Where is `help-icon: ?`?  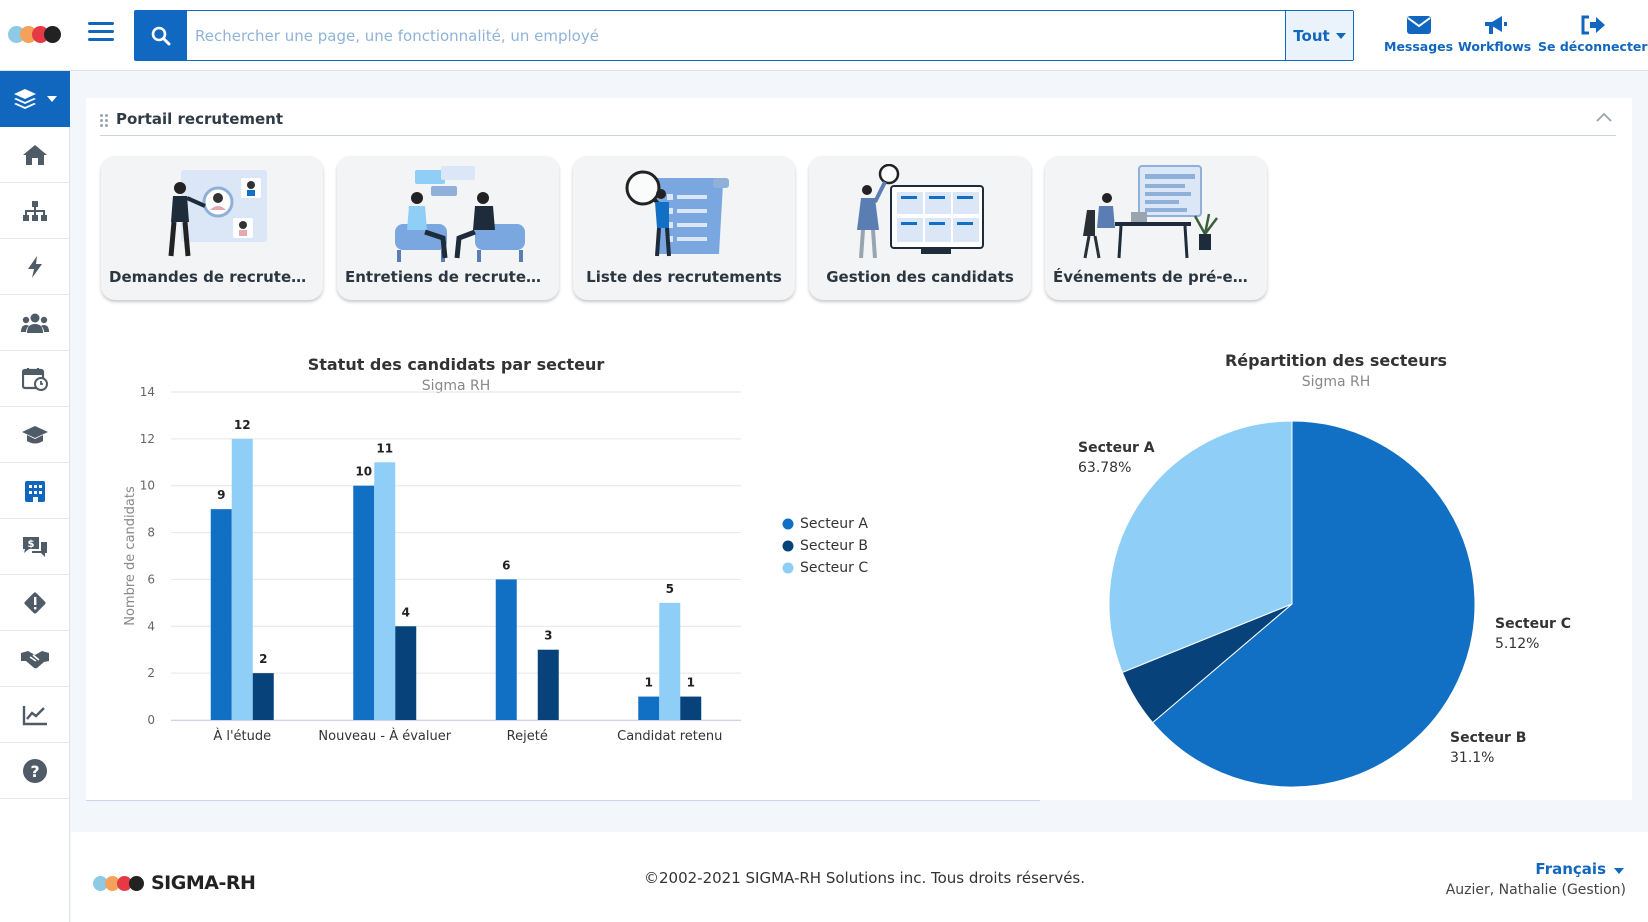 help-icon: ? is located at coordinates (35, 770).